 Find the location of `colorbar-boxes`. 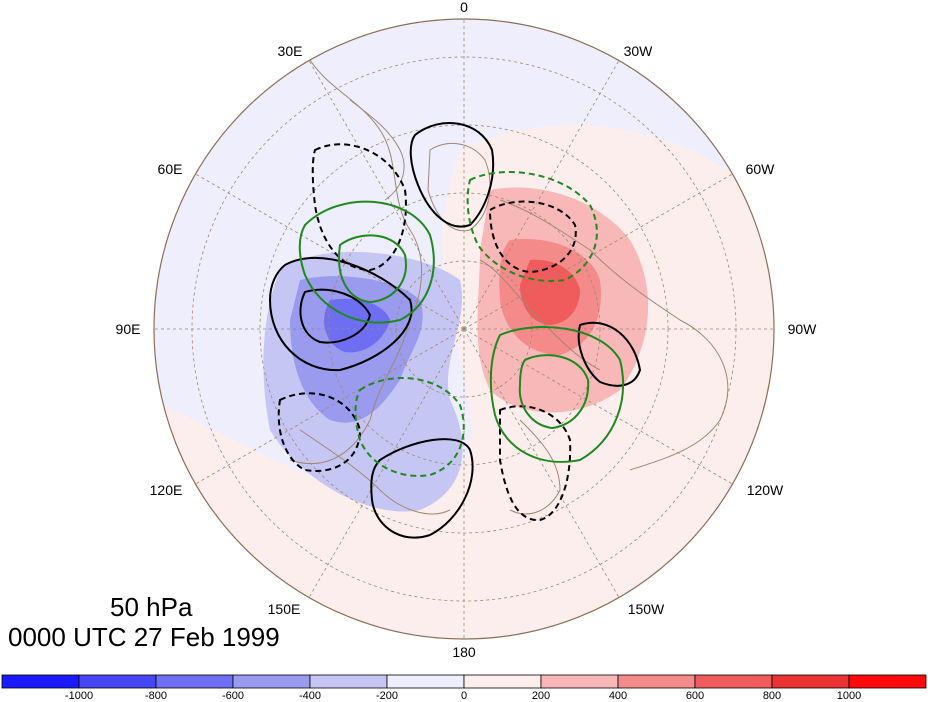

colorbar-boxes is located at coordinates (464, 681).